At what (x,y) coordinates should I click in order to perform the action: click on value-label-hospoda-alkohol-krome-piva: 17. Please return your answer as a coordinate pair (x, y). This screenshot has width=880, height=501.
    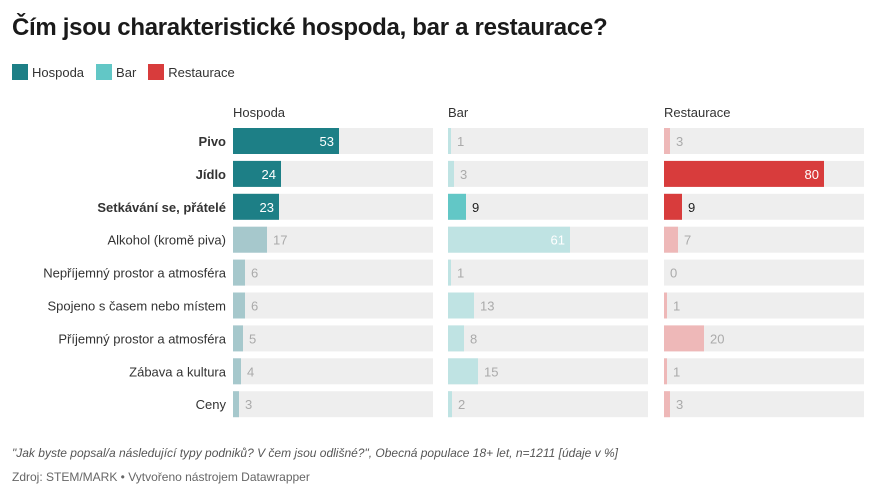
    Looking at the image, I should click on (280, 240).